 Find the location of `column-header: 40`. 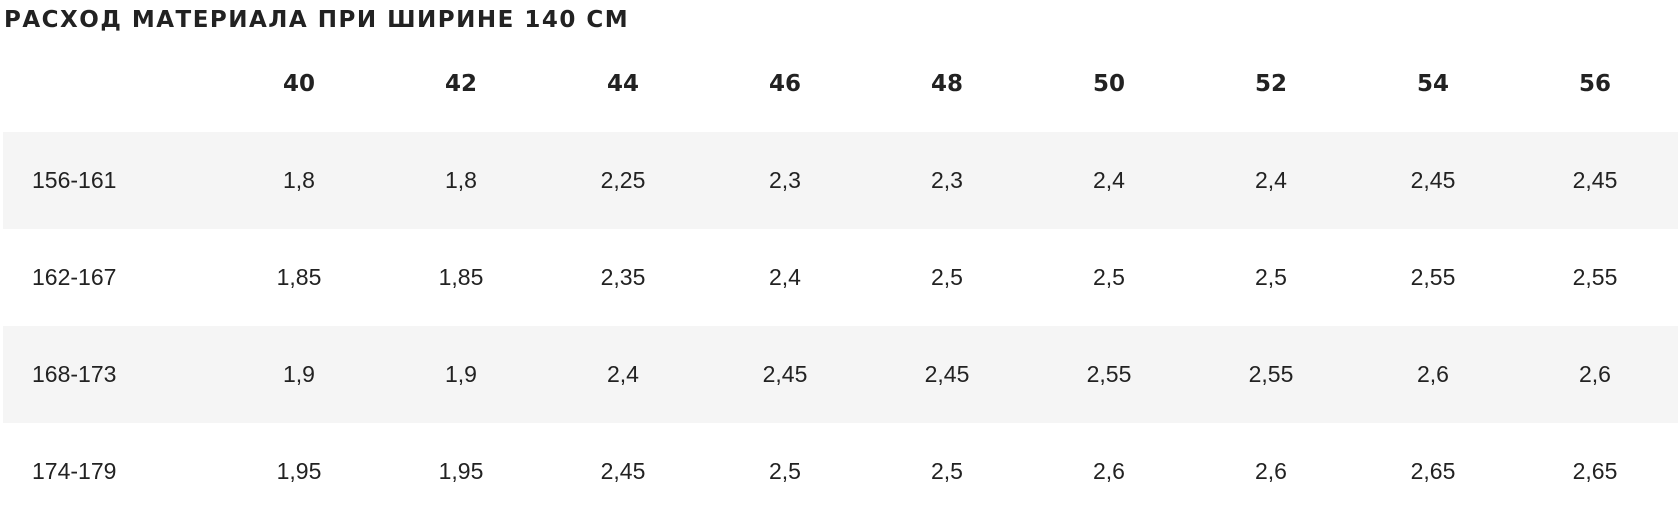

column-header: 40 is located at coordinates (298, 83).